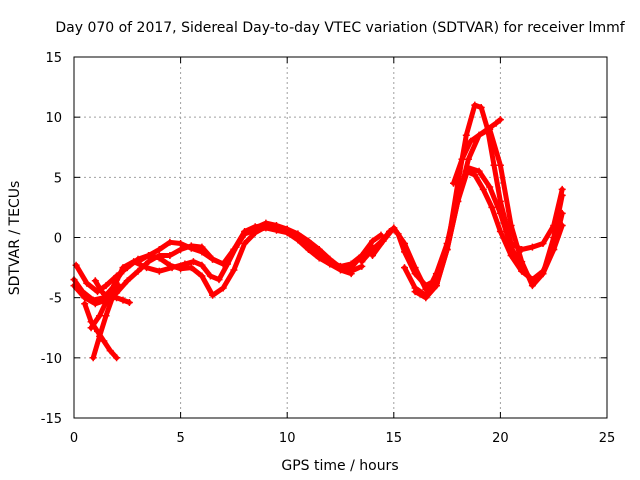 This screenshot has width=640, height=480. Describe the element at coordinates (339, 466) in the screenshot. I see `x-axis-label: GPS time / hours` at that location.